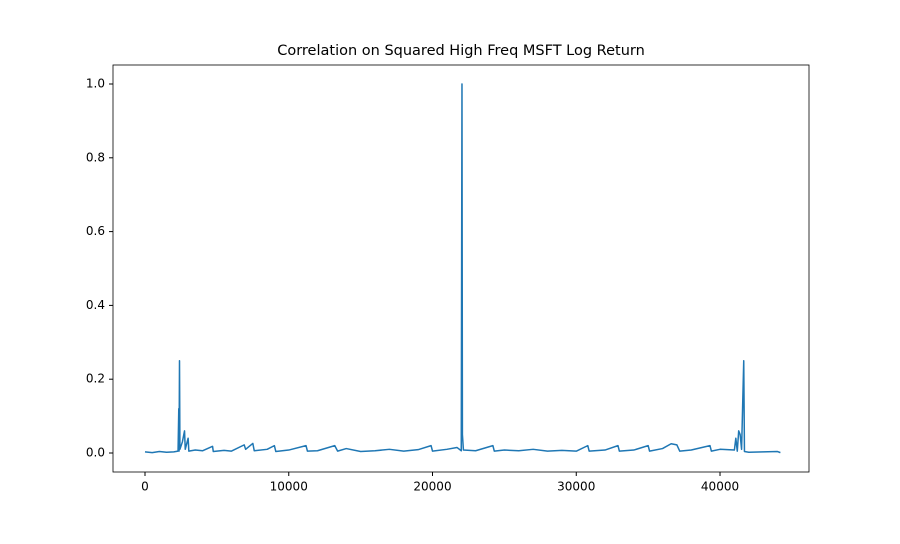  Describe the element at coordinates (95, 231) in the screenshot. I see `y-tick-label: 0.6` at that location.